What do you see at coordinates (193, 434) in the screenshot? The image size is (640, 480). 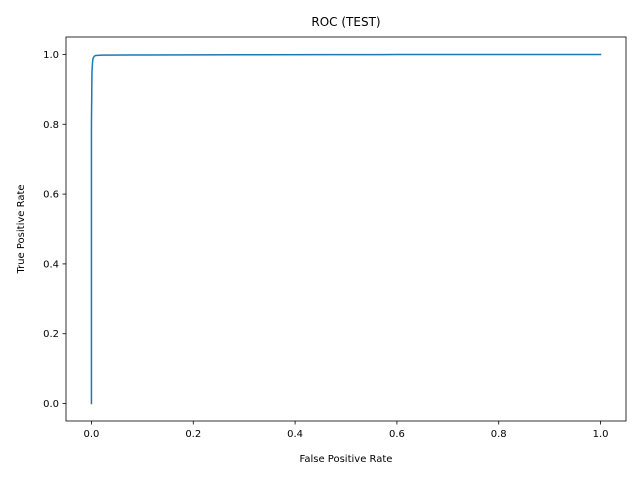 I see `x-tick-label: 0.2` at bounding box center [193, 434].